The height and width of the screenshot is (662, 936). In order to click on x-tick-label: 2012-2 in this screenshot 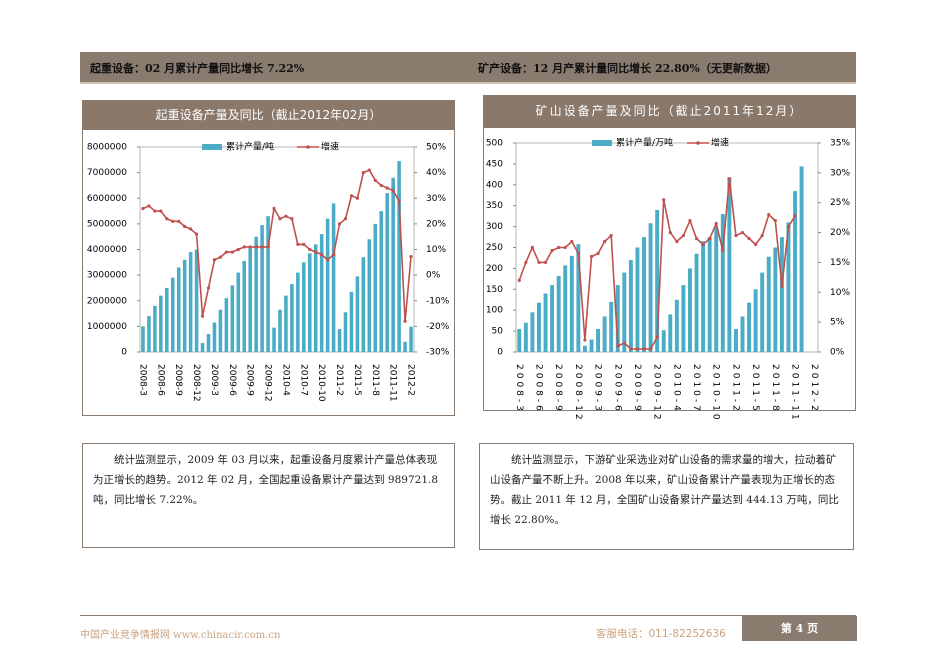, I will do `click(411, 380)`.